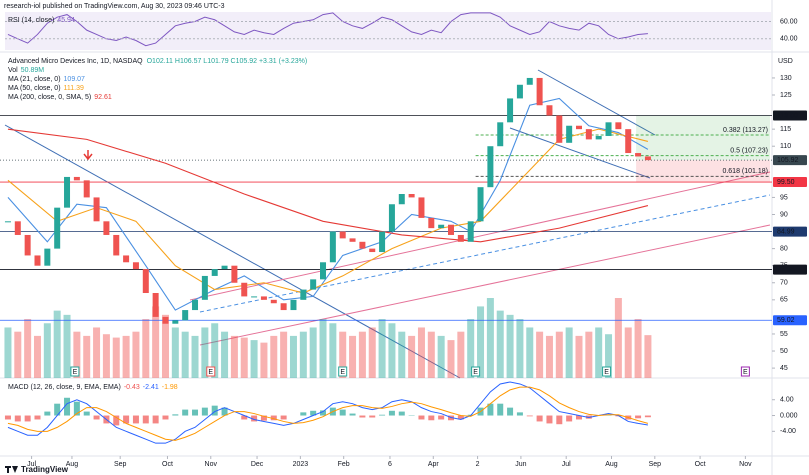 The height and width of the screenshot is (475, 809). What do you see at coordinates (784, 351) in the screenshot?
I see `y-tick-label: 50` at bounding box center [784, 351].